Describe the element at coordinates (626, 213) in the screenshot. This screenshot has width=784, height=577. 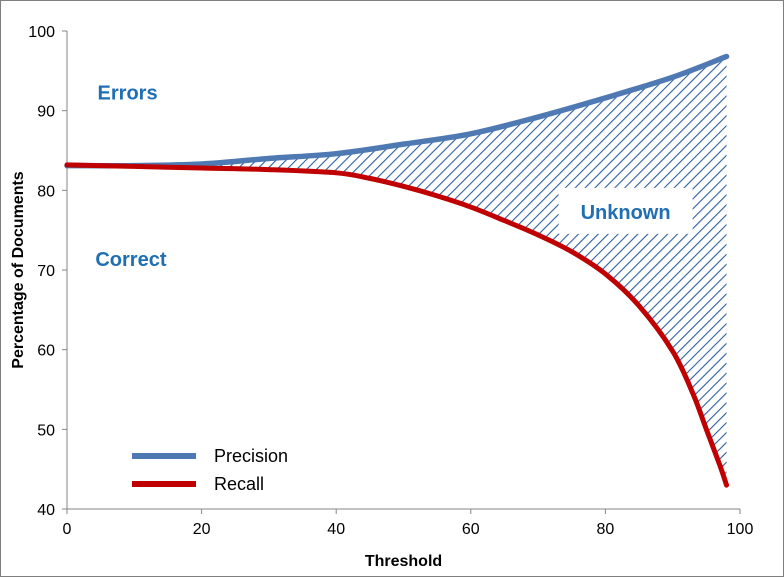
I see `annotation-unknown: Unknown` at that location.